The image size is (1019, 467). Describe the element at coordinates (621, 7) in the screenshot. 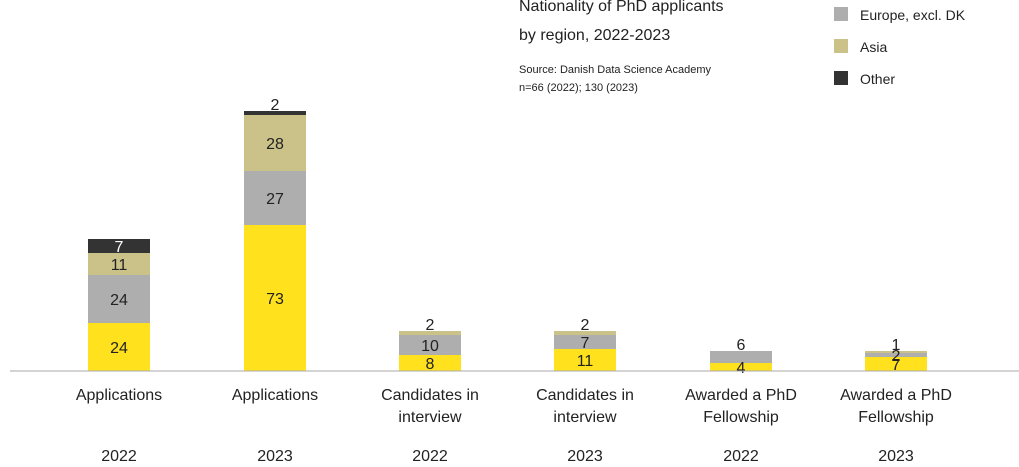

I see `chart-title-line1: Nationality of PhD applicants` at that location.